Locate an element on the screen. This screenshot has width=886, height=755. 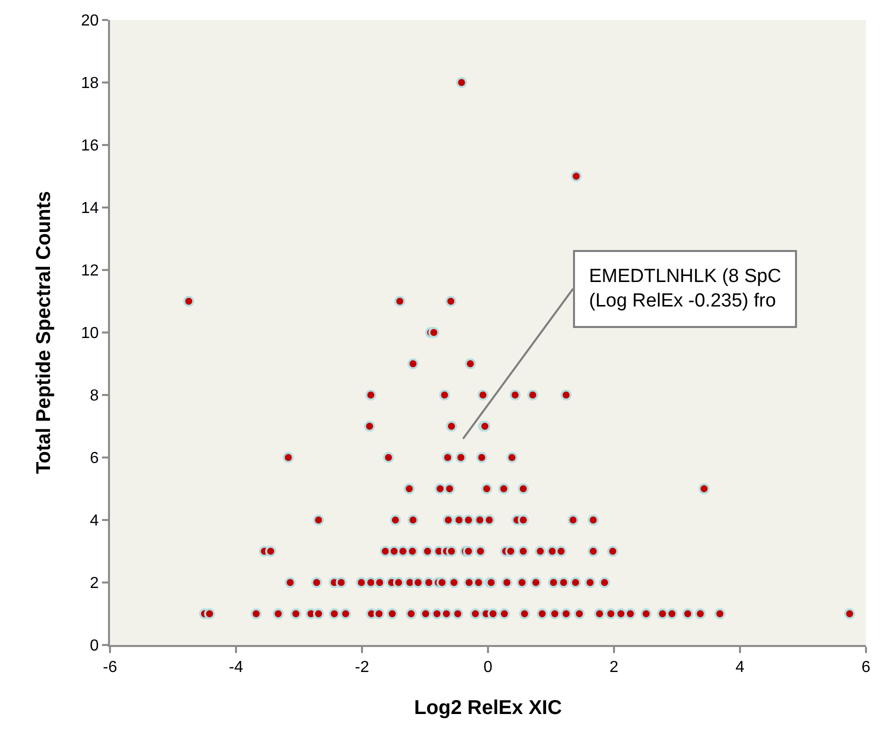
x-axis-title: Log2 RelEx XIC is located at coordinates (488, 708).